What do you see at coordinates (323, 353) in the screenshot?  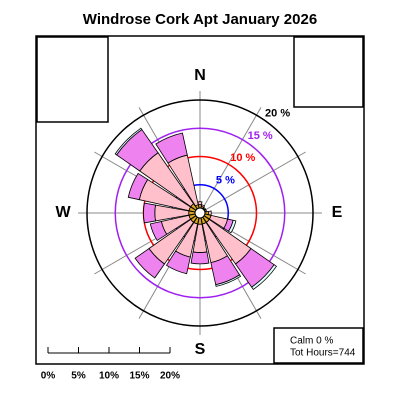 I see `total-label: Tot Hours=744` at bounding box center [323, 353].